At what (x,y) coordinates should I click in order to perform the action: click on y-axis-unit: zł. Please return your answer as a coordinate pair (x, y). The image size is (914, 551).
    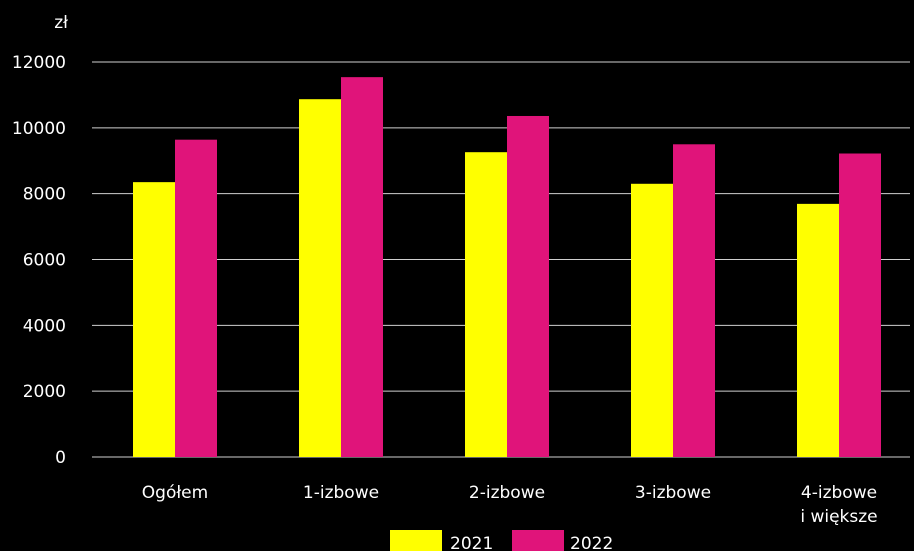
    Looking at the image, I should click on (61, 23).